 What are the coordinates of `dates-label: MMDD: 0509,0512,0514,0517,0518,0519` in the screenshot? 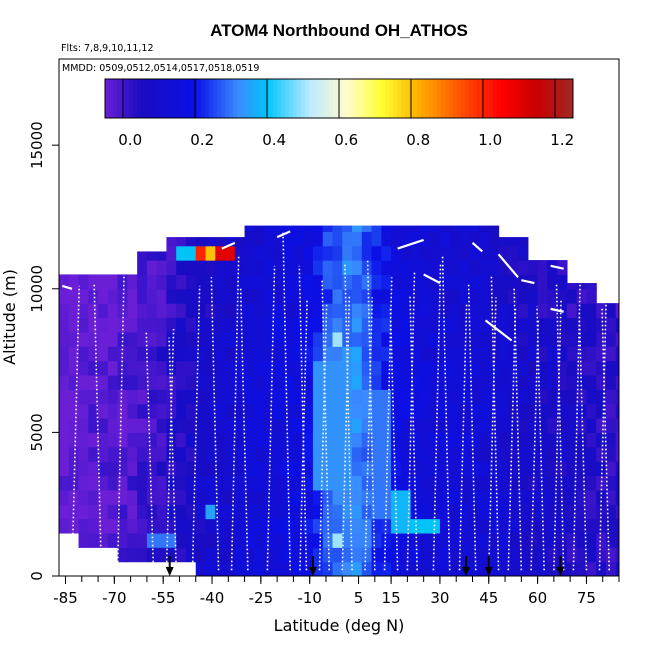 It's located at (160, 68).